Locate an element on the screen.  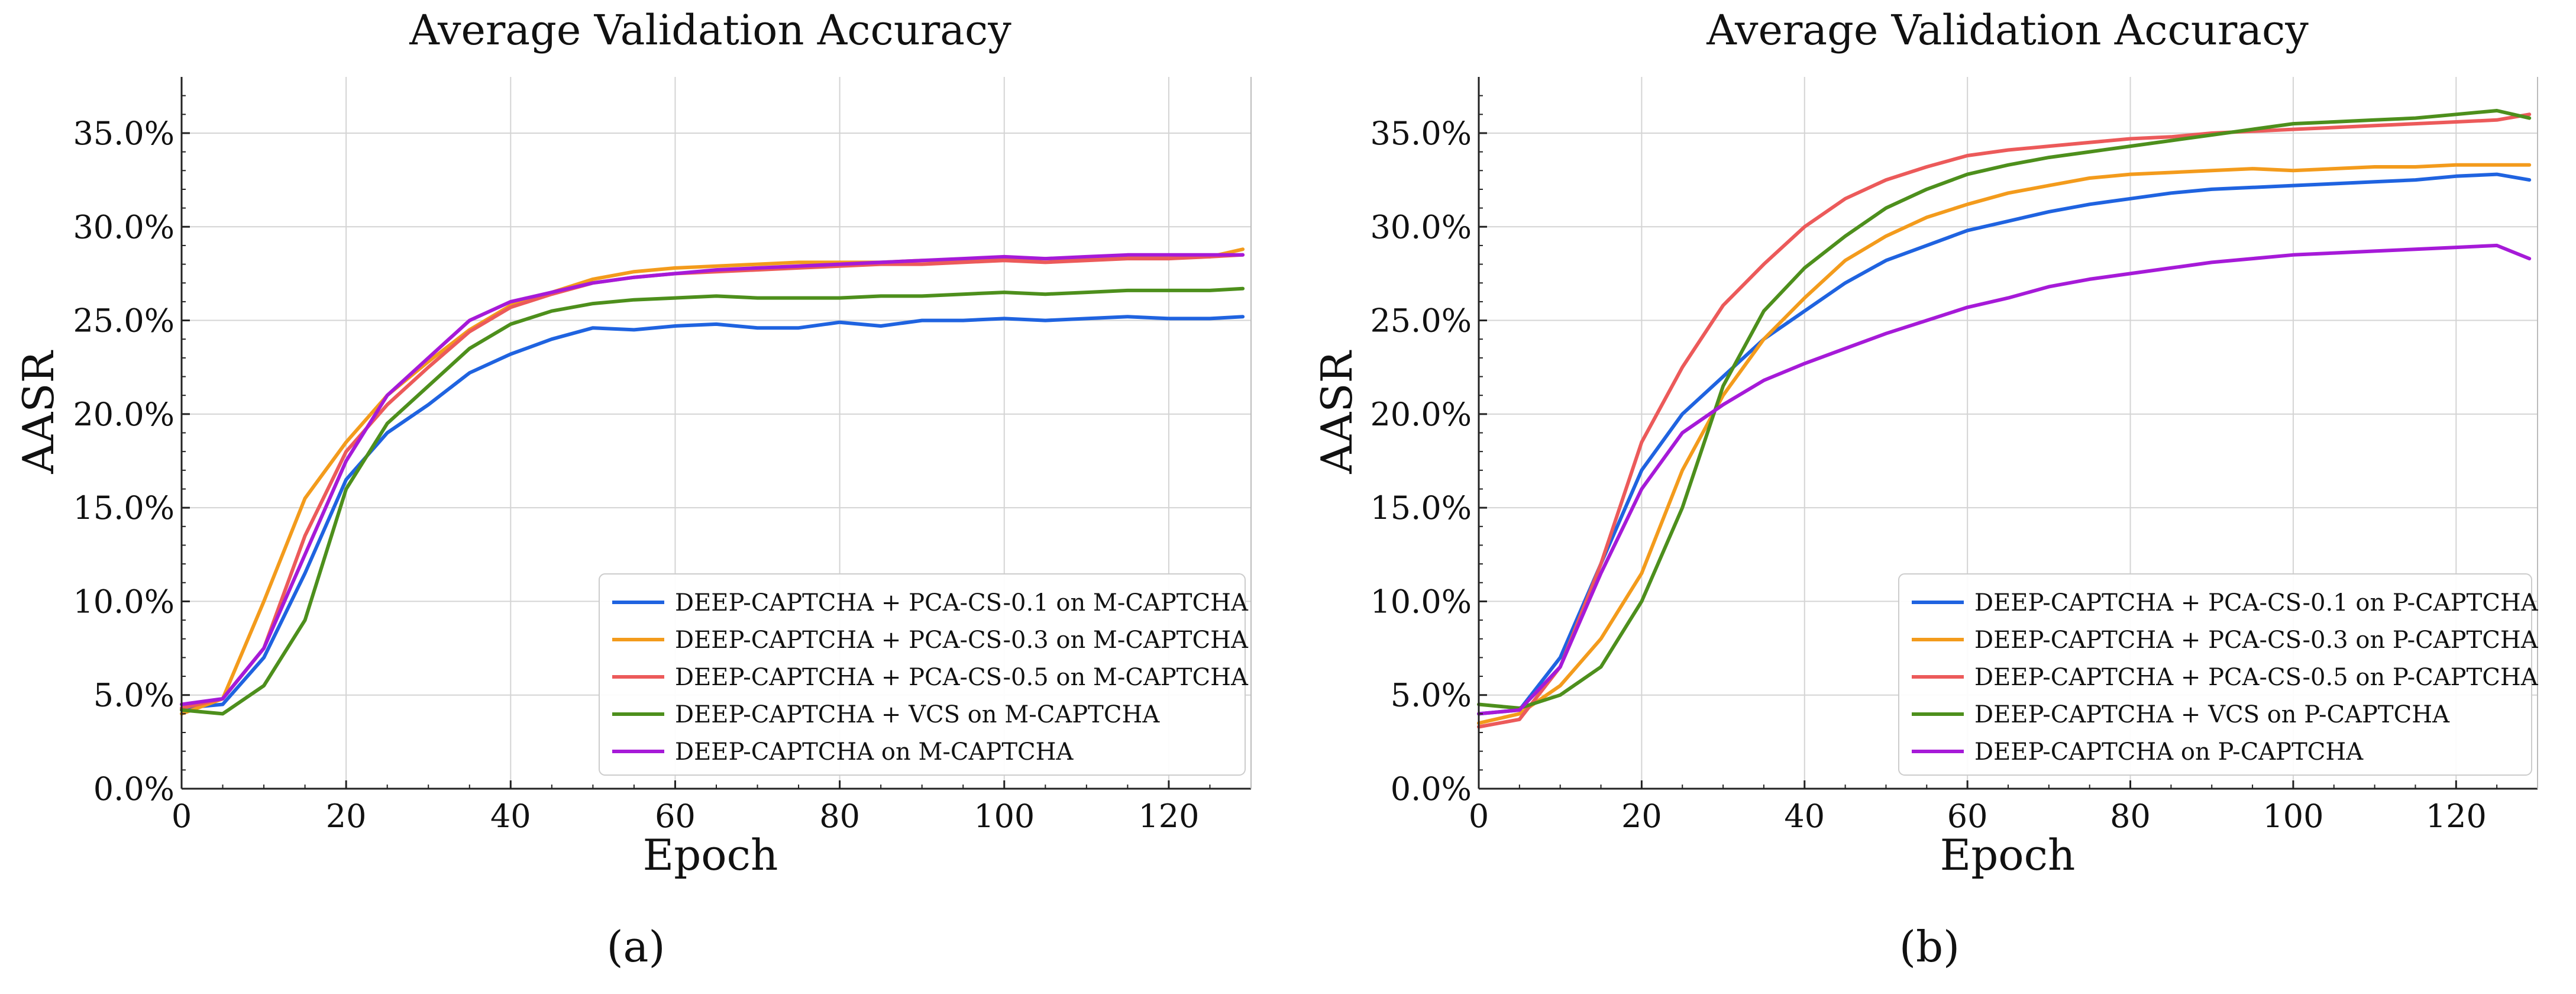
legend-label: DEEP-CAPTCHA + VCS on P-CAPTCHA is located at coordinates (2212, 714).